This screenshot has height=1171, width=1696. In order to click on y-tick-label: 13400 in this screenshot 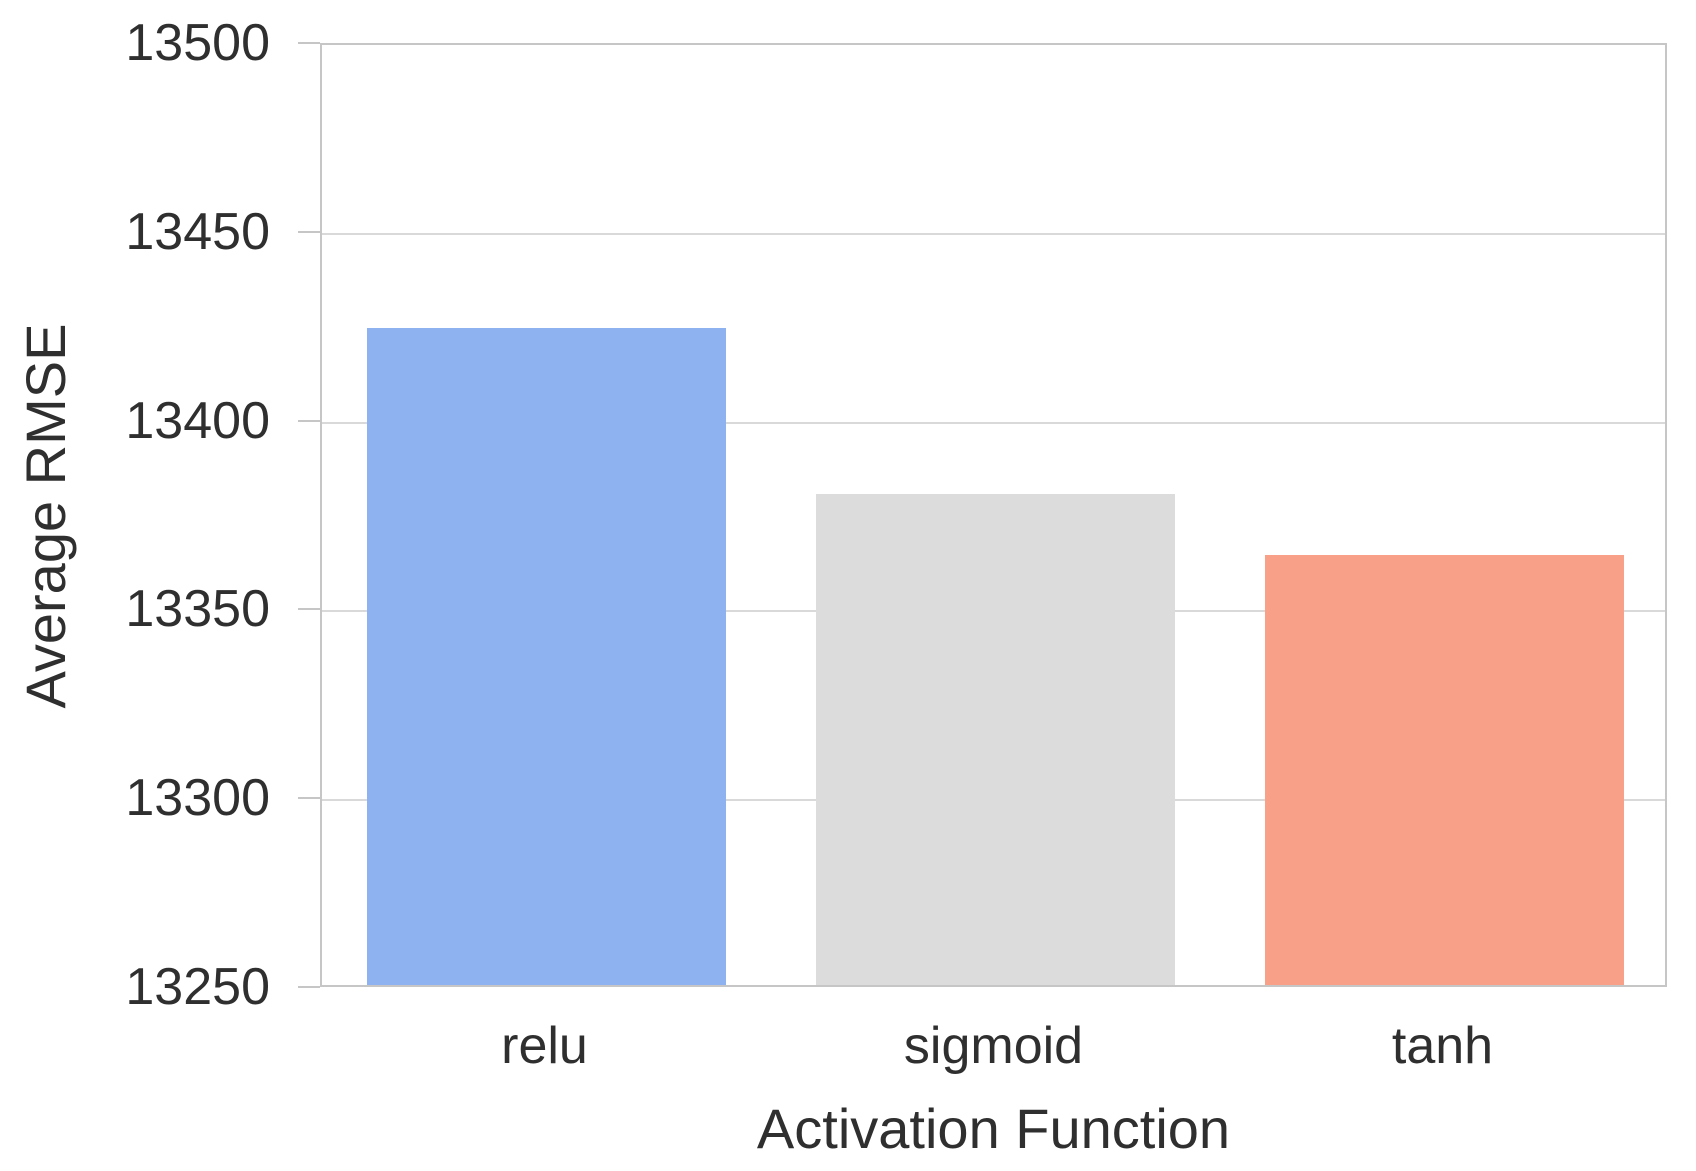, I will do `click(197, 420)`.